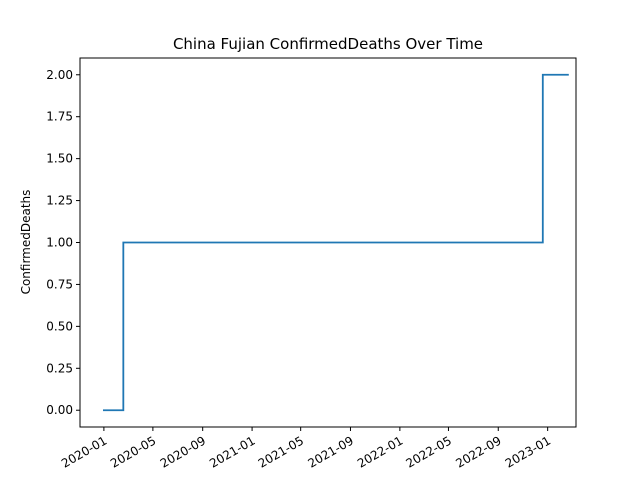  What do you see at coordinates (528, 451) in the screenshot?
I see `x-tick-label: 2023-01` at bounding box center [528, 451].